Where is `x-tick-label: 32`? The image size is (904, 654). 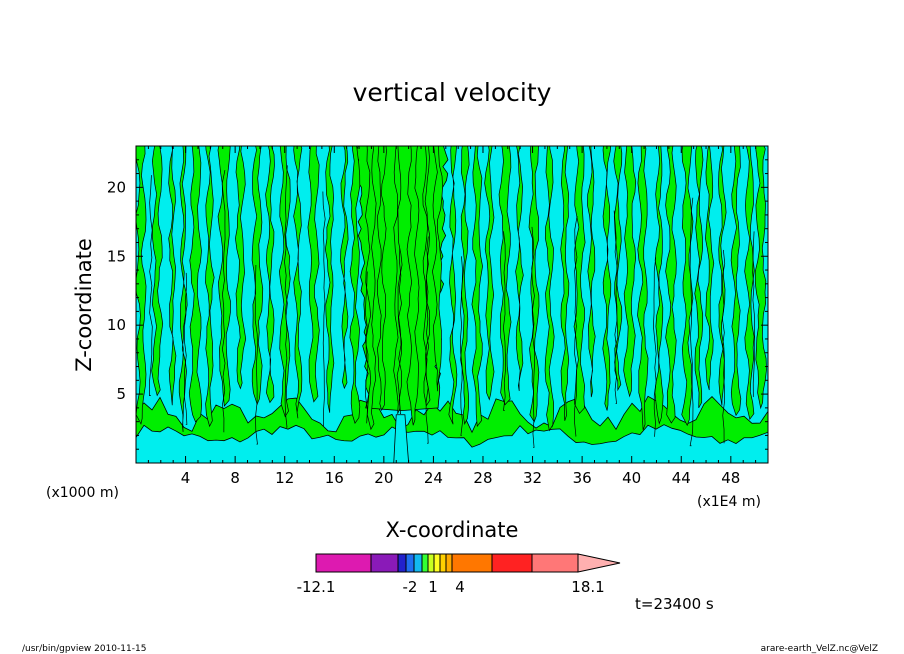 x-tick-label: 32 is located at coordinates (532, 478).